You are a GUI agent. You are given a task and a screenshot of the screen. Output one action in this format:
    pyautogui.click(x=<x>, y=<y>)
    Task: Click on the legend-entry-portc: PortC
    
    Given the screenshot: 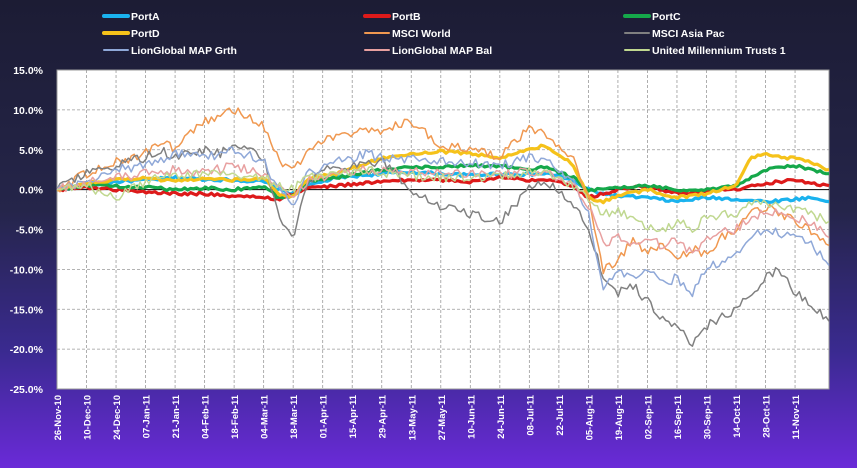 What is the action you would take?
    pyautogui.click(x=652, y=17)
    